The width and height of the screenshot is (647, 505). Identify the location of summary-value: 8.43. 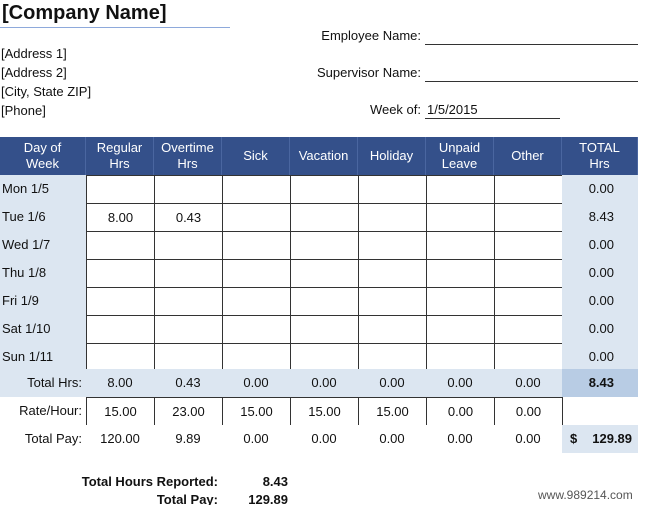
(275, 481).